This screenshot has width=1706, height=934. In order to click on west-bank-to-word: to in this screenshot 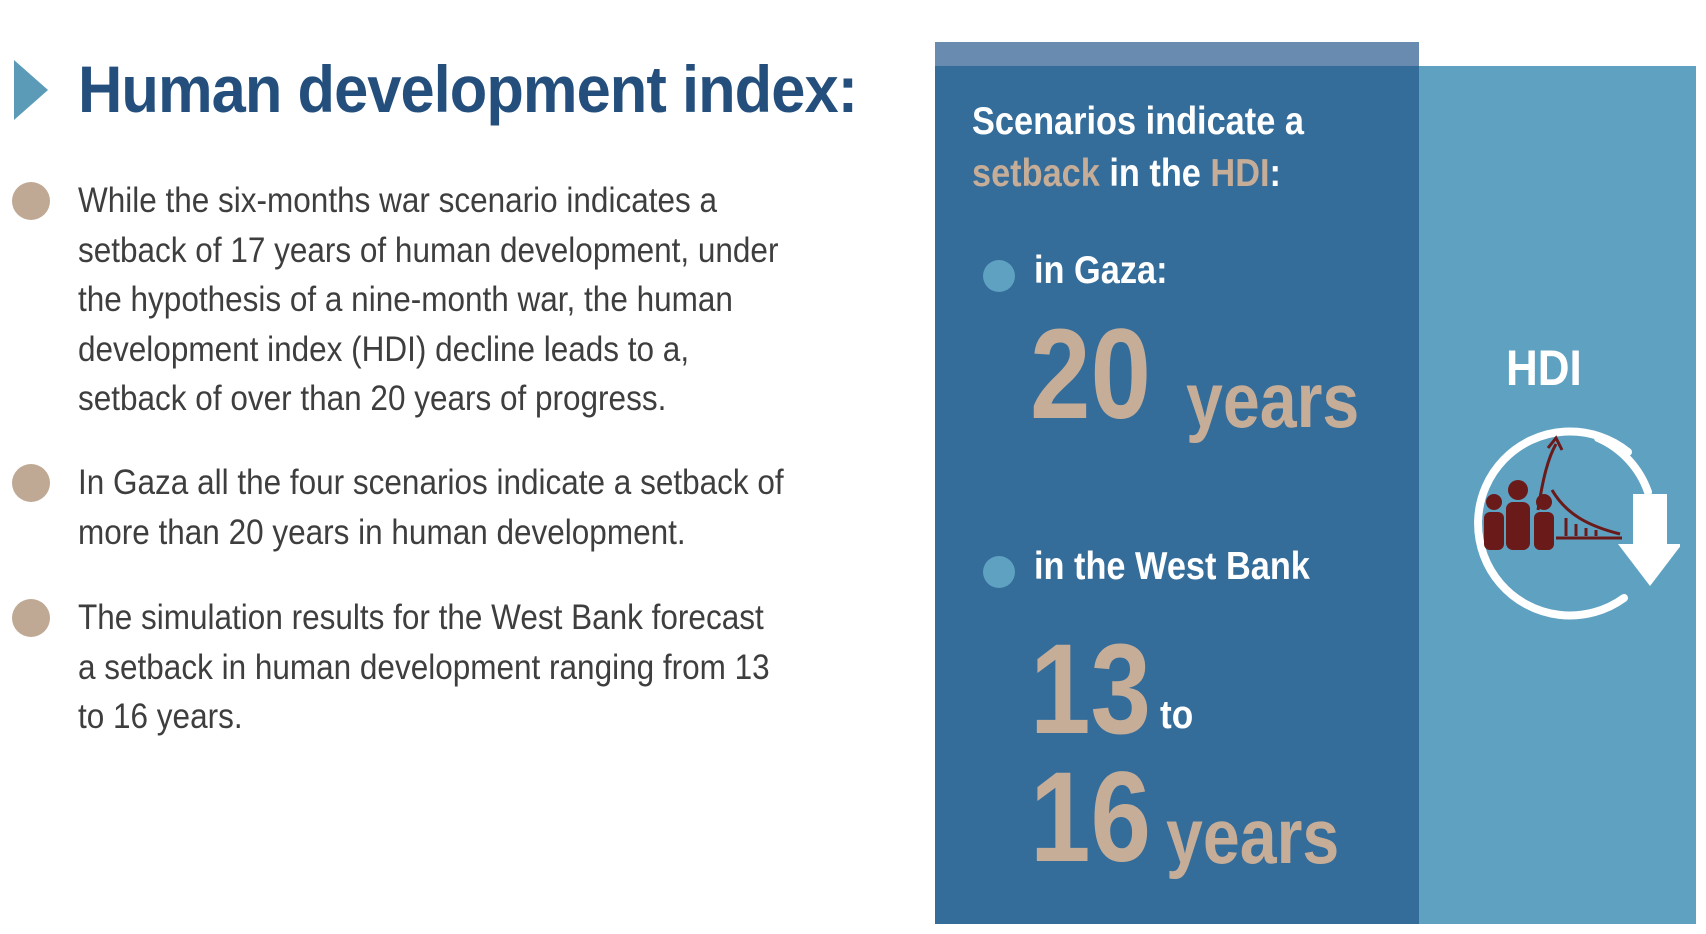, I will do `click(1177, 715)`.